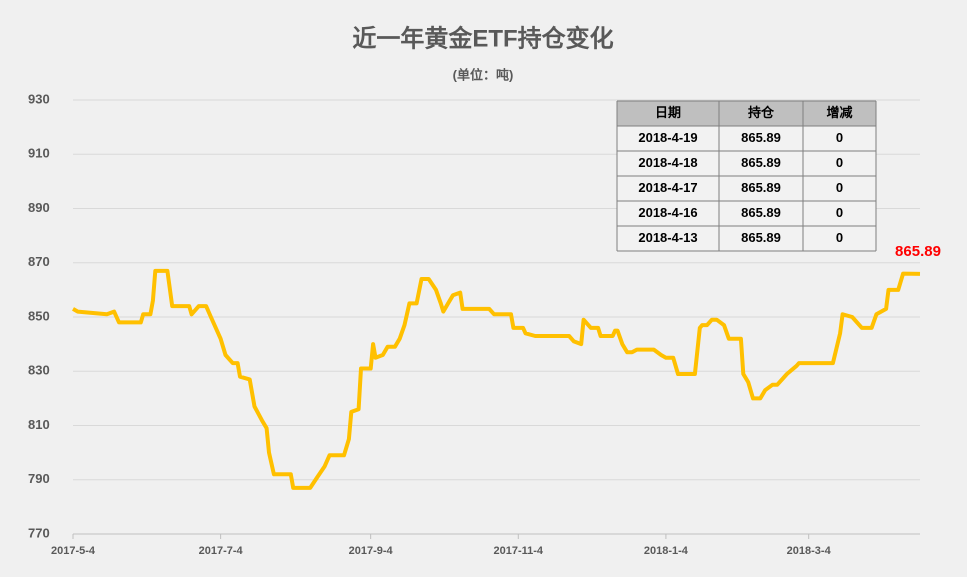 Image resolution: width=967 pixels, height=577 pixels. What do you see at coordinates (482, 38) in the screenshot?
I see `chart-title: 近一年黄金ETF持仓变化` at bounding box center [482, 38].